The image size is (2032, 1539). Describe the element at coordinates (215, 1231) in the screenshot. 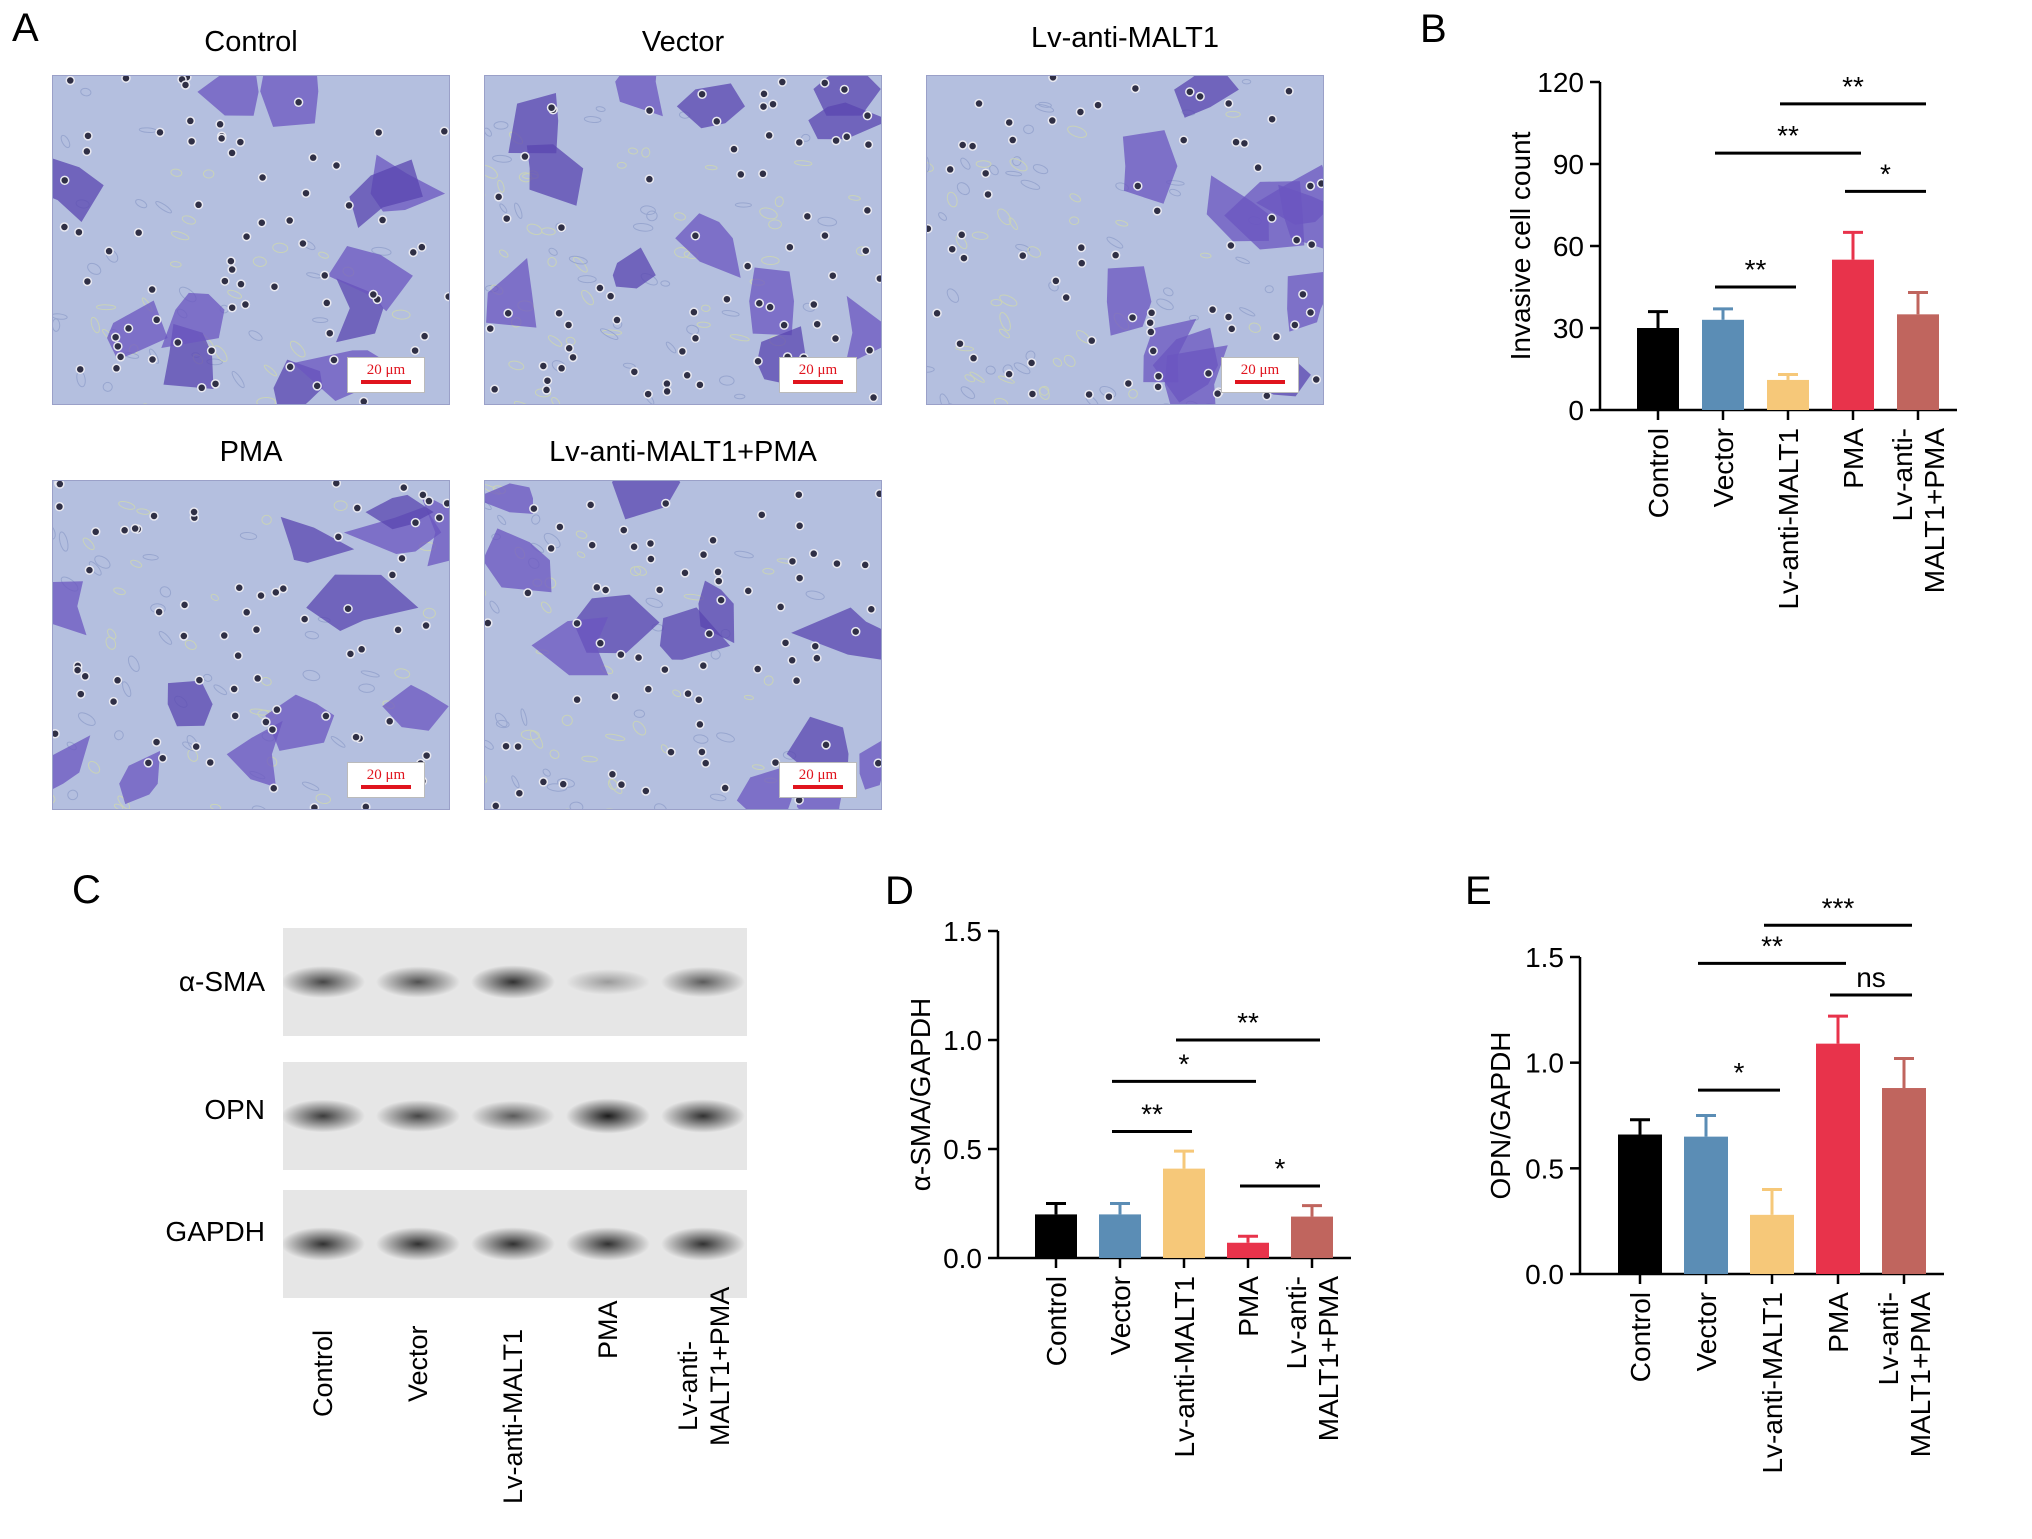

I see `band-label-gapdh: GAPDH` at that location.